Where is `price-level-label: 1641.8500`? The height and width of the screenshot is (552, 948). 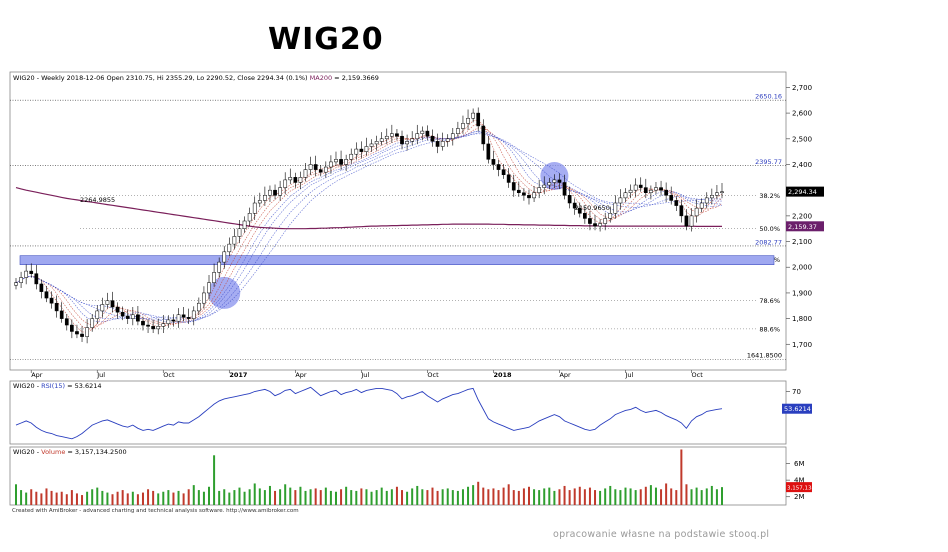 price-level-label: 1641.8500 is located at coordinates (764, 356).